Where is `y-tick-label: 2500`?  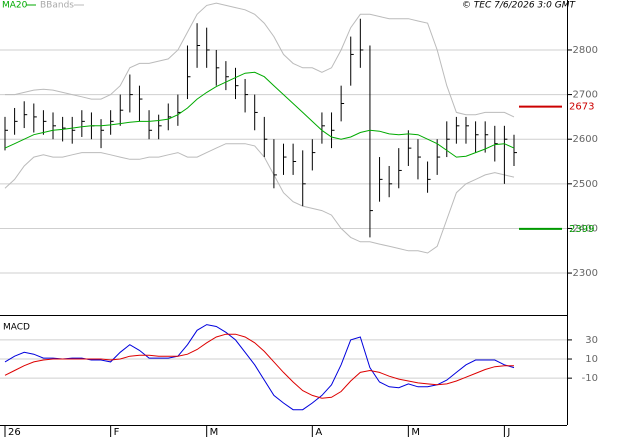
y-tick-label: 2500 is located at coordinates (585, 184).